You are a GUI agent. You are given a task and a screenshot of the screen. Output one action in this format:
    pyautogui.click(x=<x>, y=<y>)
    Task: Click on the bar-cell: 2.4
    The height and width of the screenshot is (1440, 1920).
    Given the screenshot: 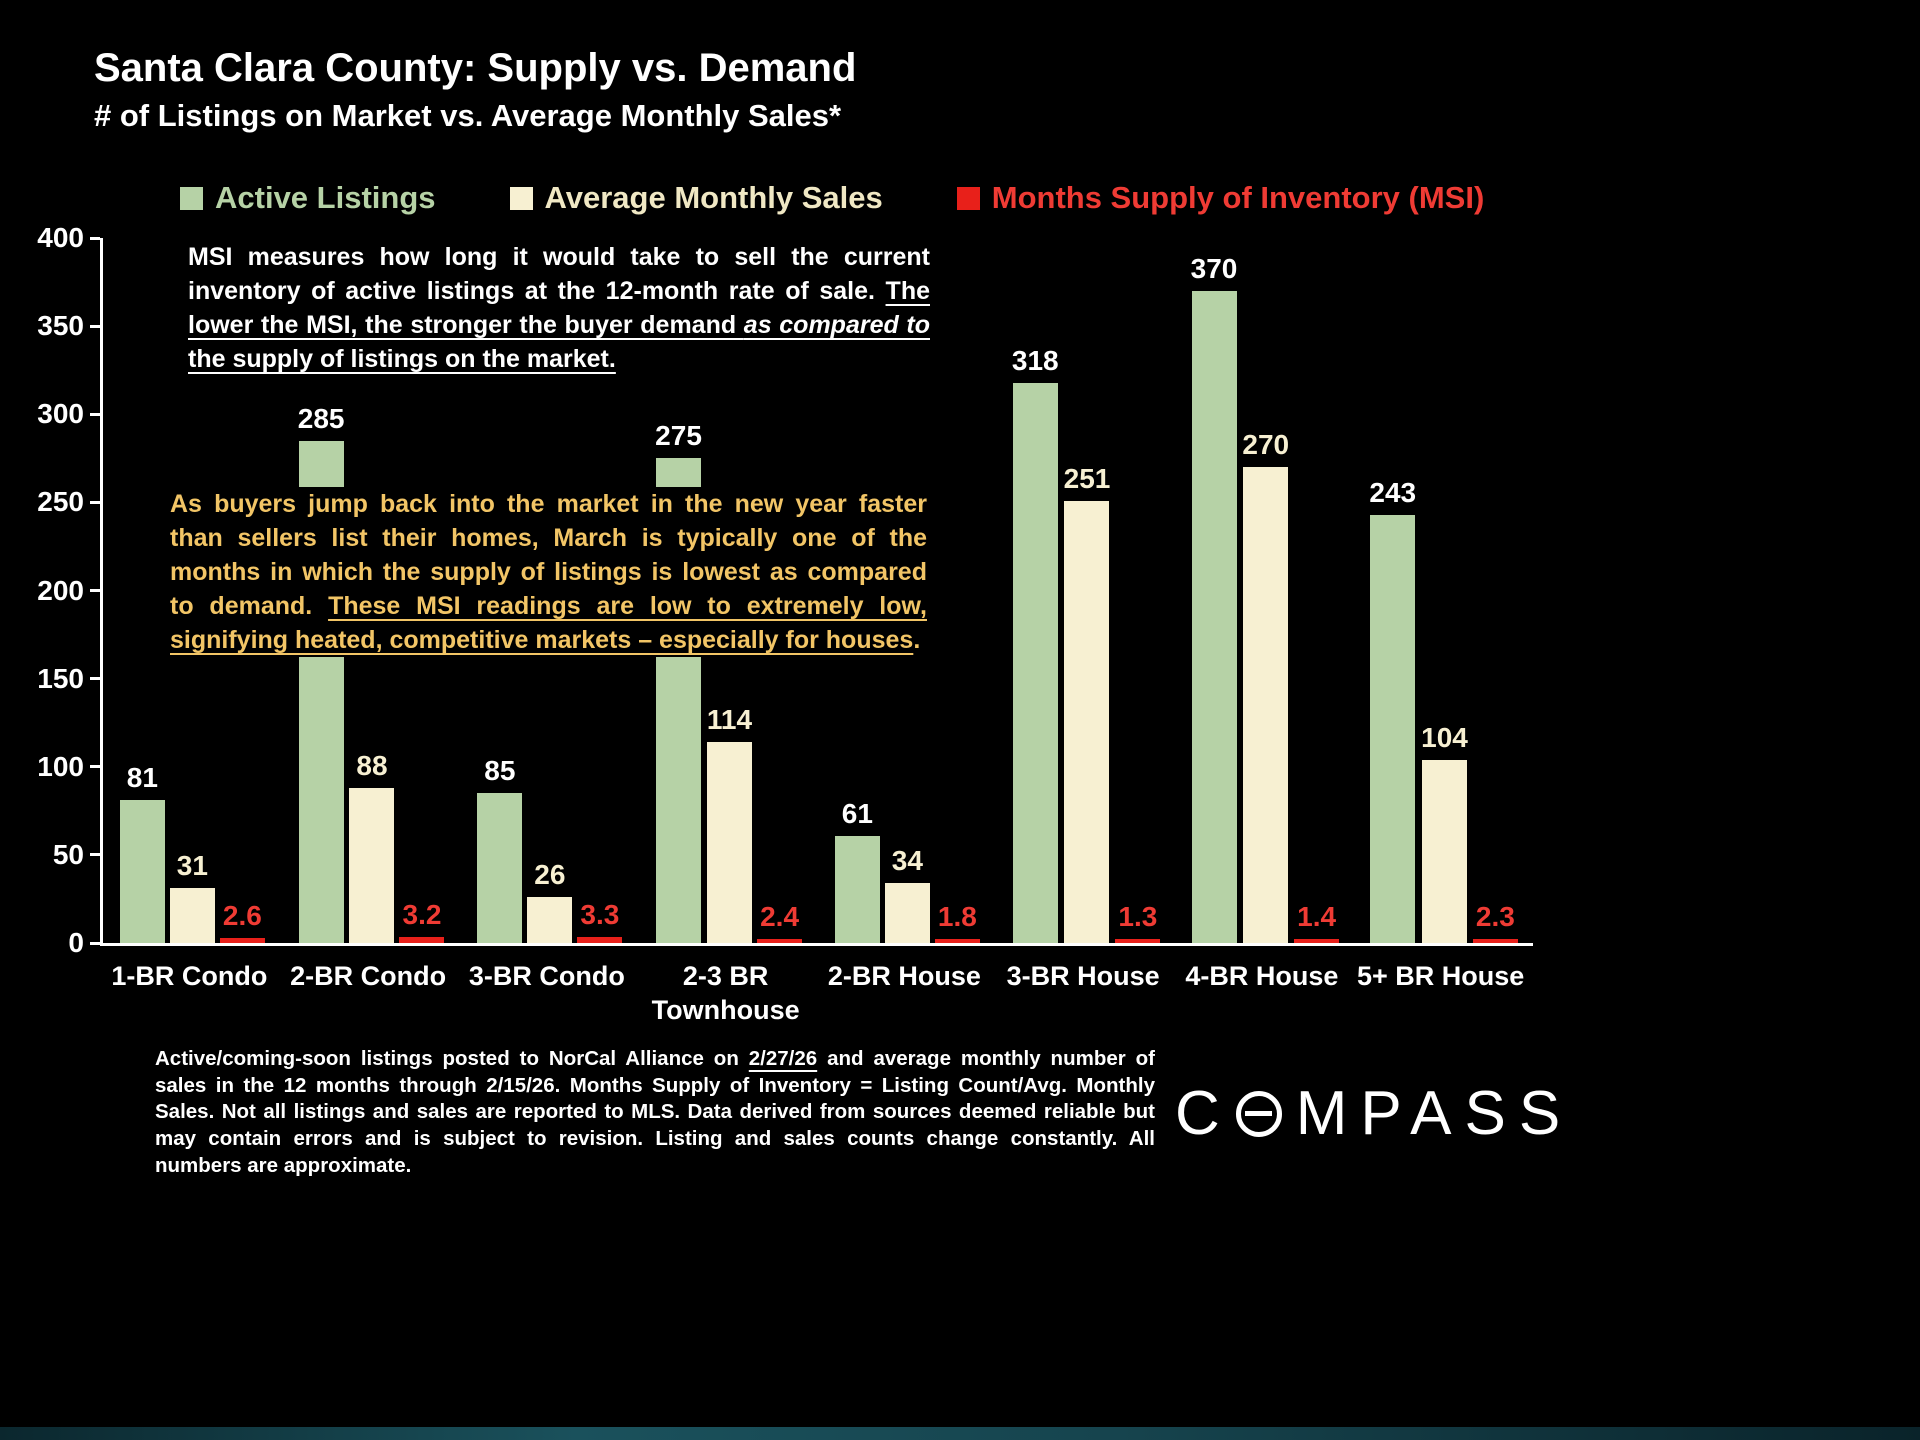 What is the action you would take?
    pyautogui.click(x=780, y=922)
    